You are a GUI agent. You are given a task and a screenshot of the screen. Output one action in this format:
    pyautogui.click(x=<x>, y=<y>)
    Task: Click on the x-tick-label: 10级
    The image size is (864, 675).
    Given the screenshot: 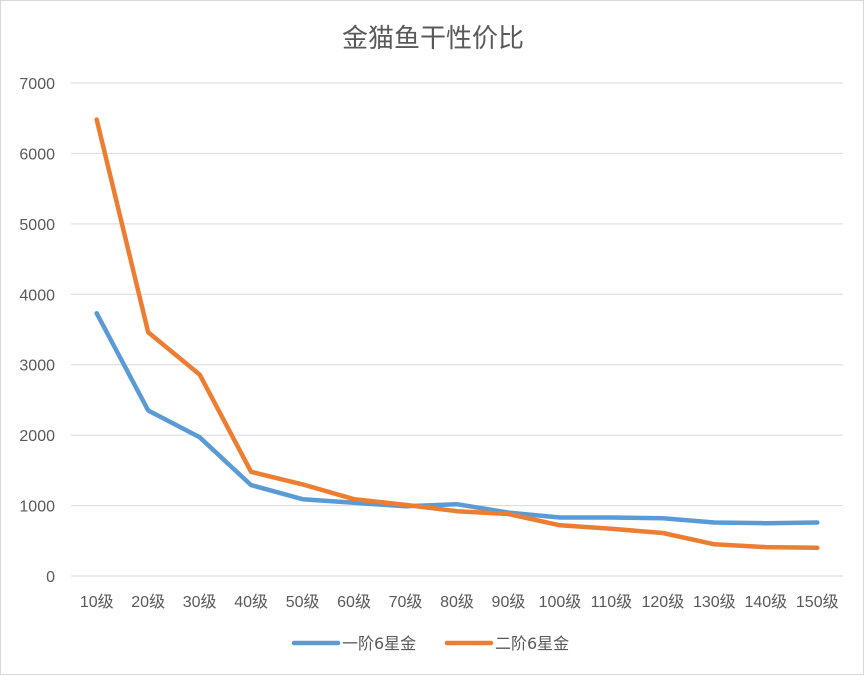 What is the action you would take?
    pyautogui.click(x=97, y=602)
    